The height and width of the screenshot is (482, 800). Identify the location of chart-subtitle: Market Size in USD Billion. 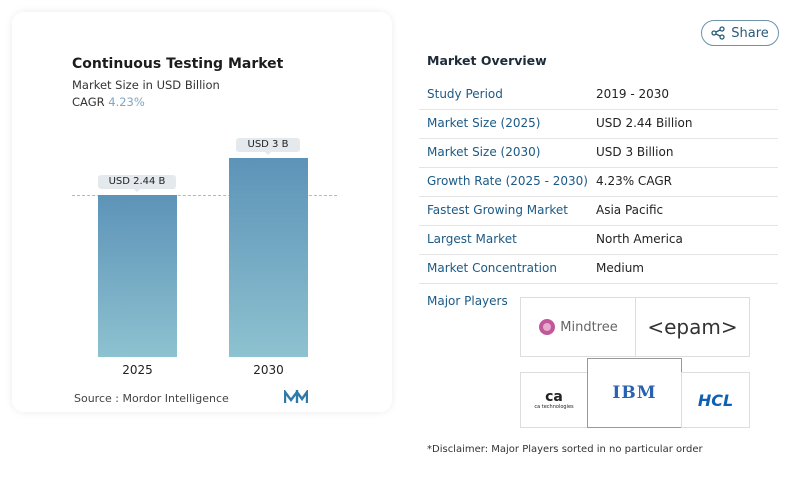
(146, 85).